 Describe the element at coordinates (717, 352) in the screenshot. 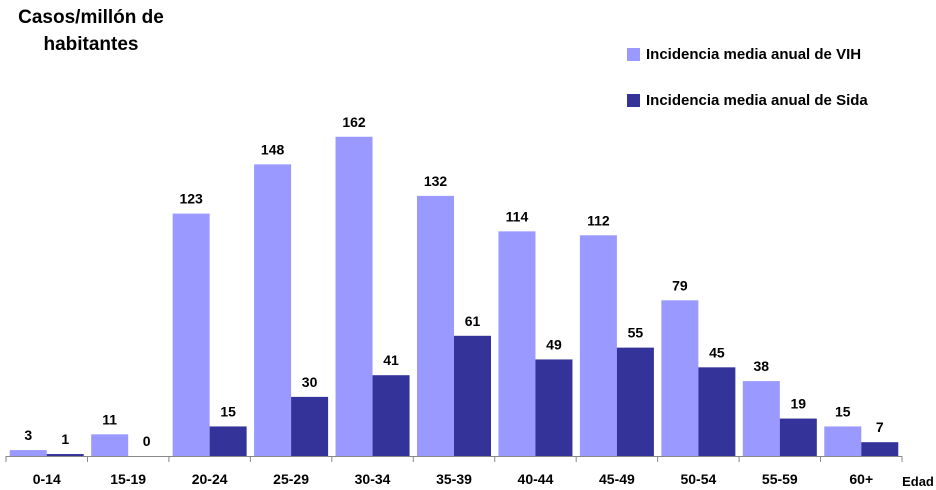

I see `data-label-sida-50-54: 45` at that location.